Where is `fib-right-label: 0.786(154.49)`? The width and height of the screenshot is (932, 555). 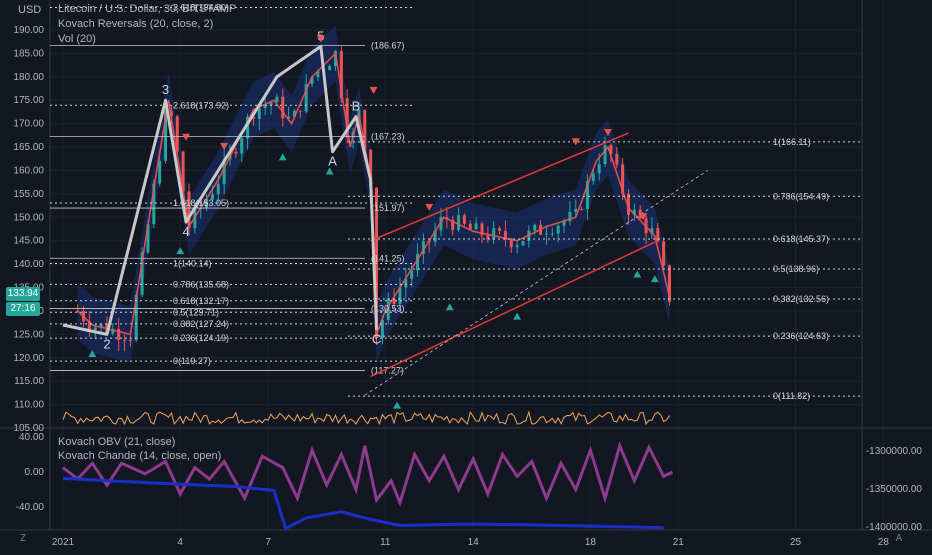 fib-right-label: 0.786(154.49) is located at coordinates (801, 196).